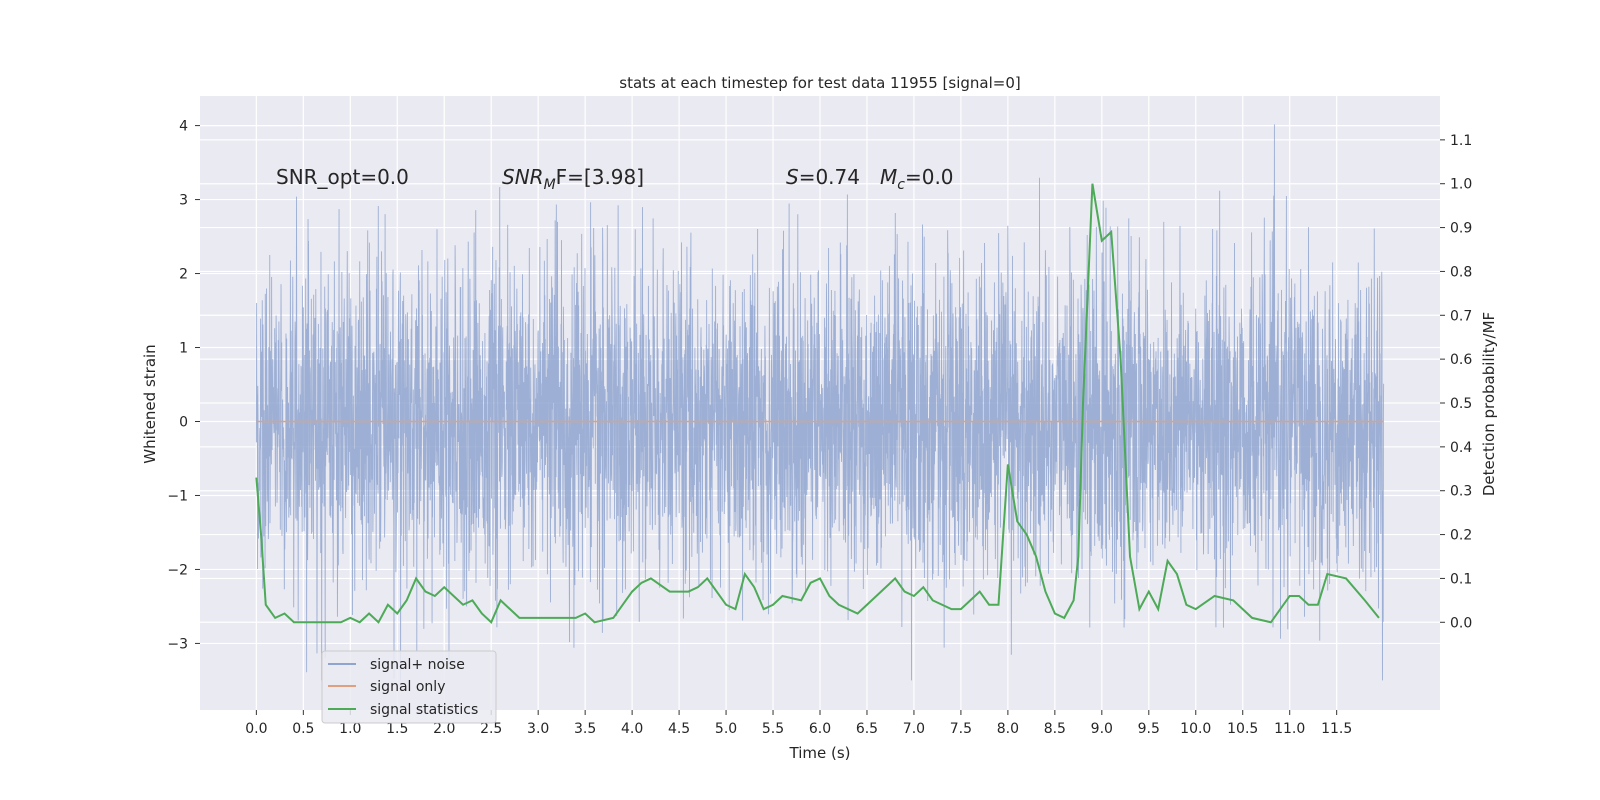  What do you see at coordinates (901, 185) in the screenshot?
I see `mc-subscript: c` at bounding box center [901, 185].